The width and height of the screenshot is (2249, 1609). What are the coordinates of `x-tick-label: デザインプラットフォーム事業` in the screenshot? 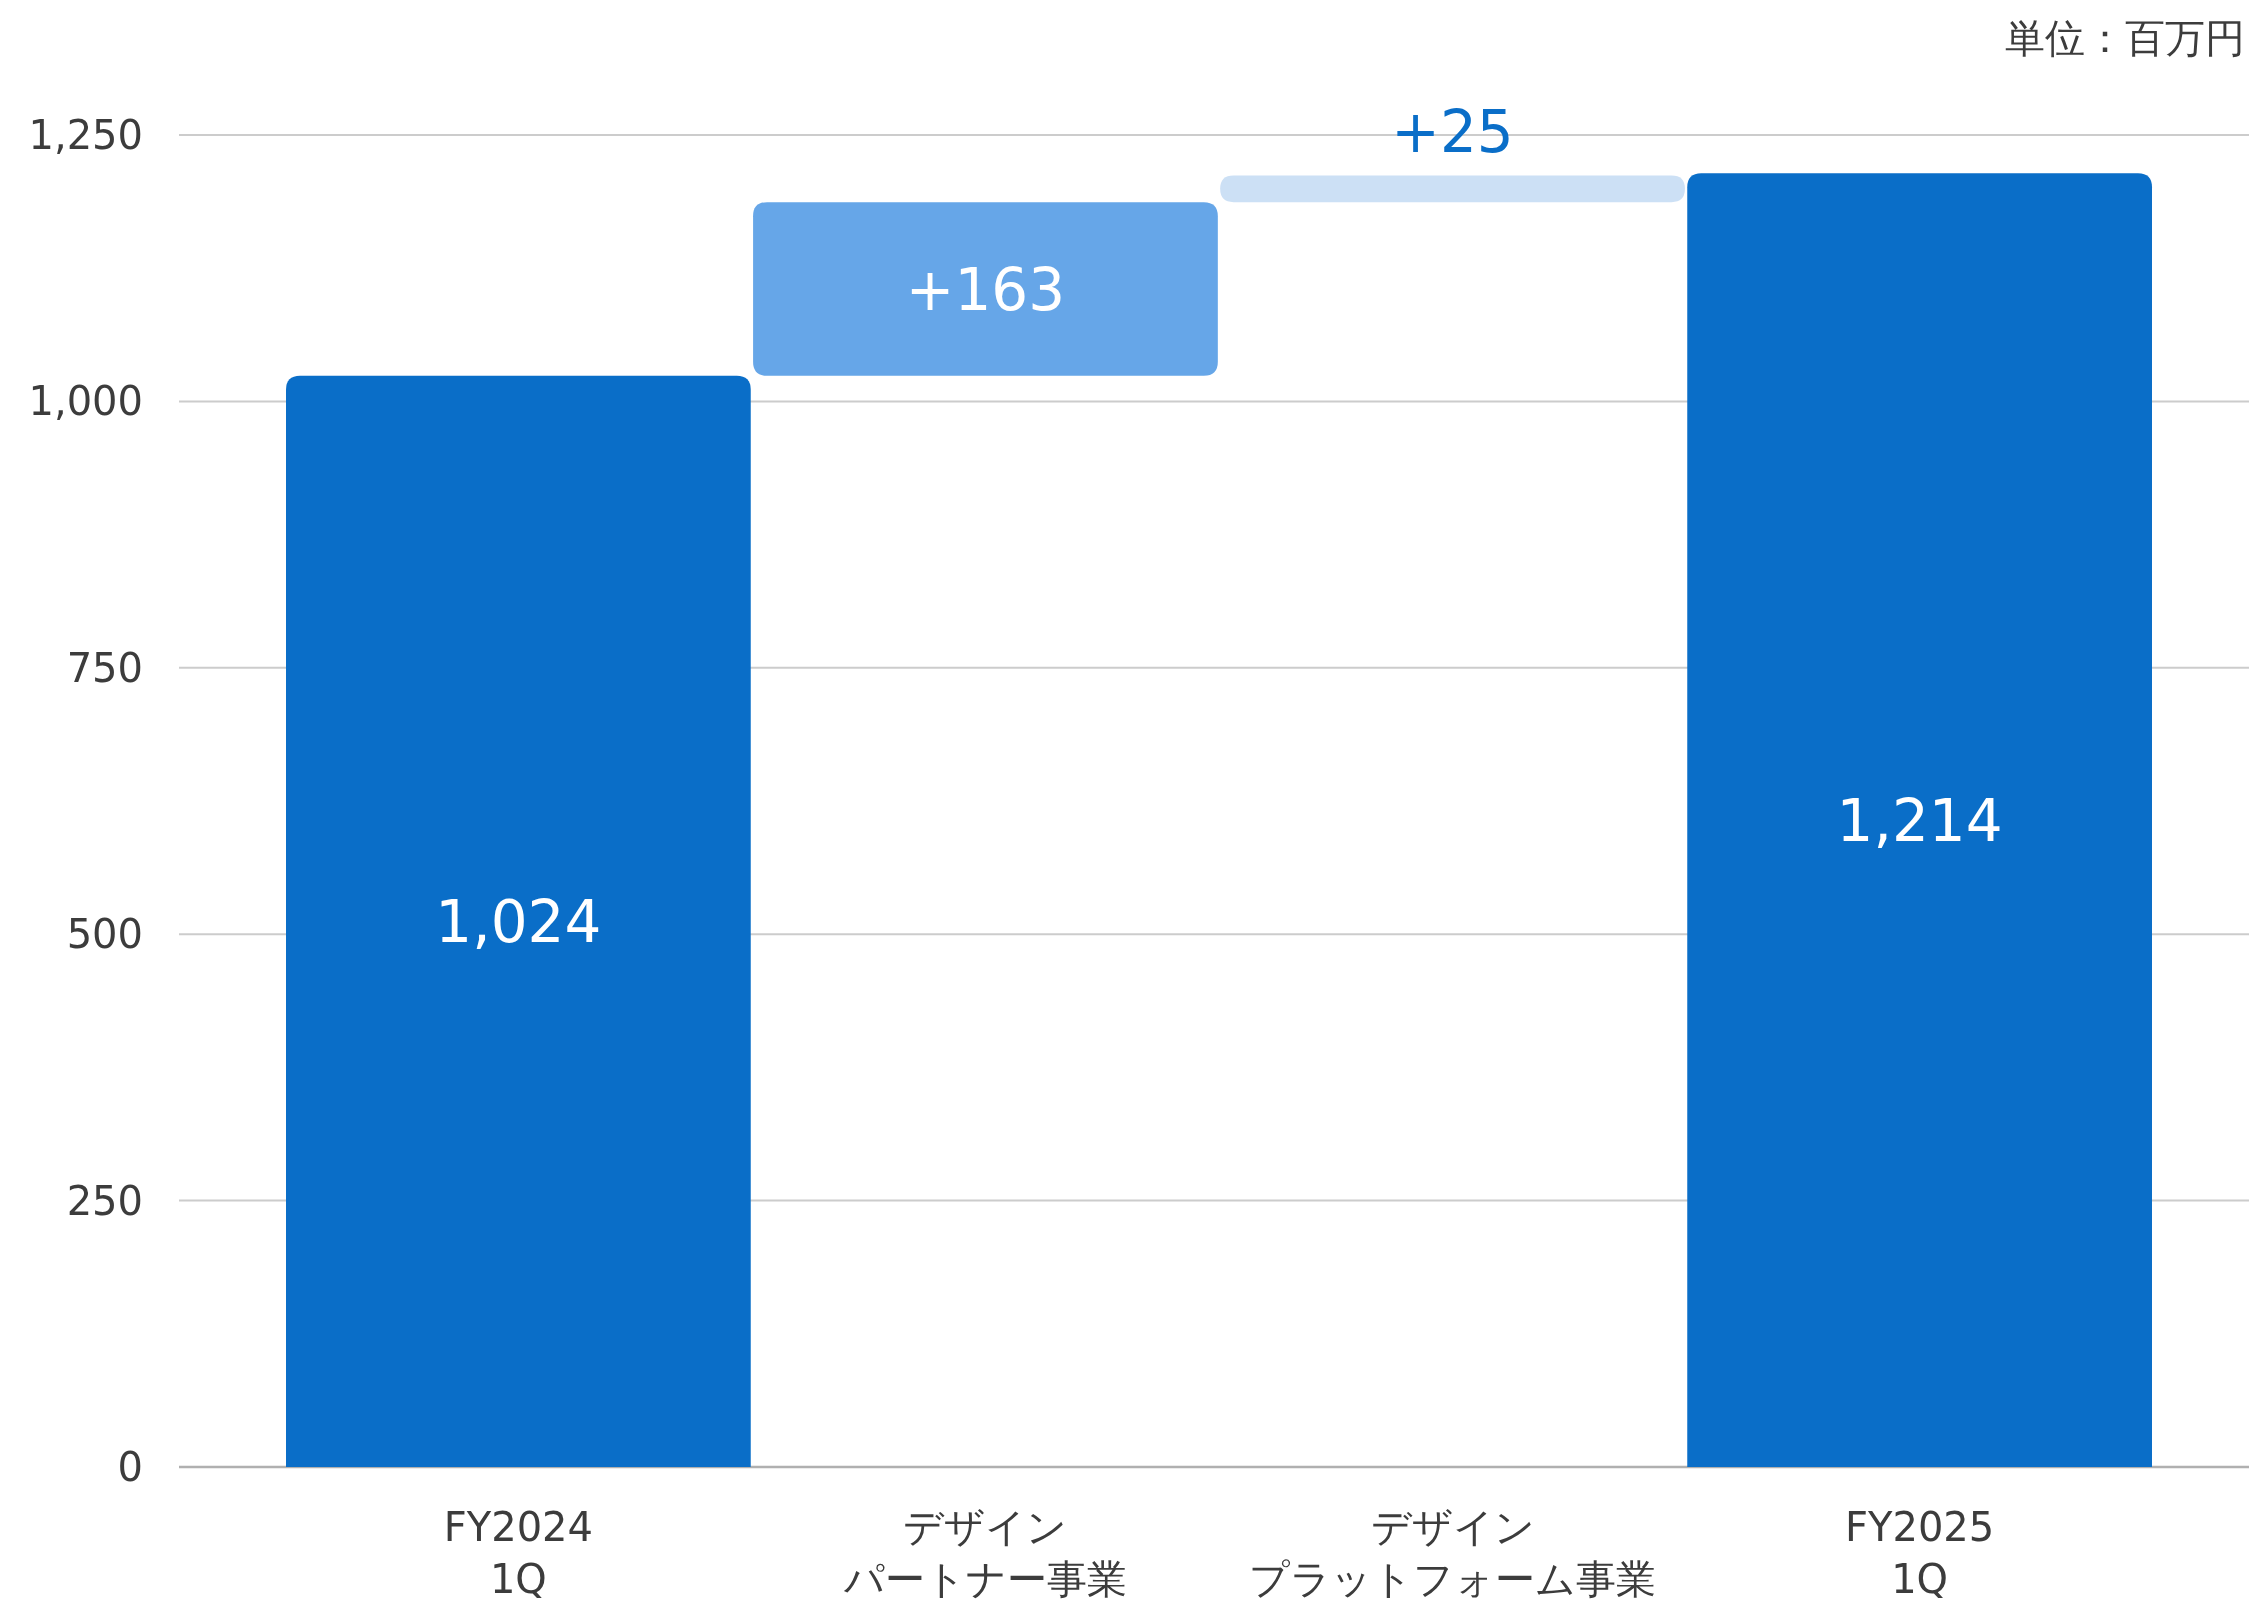 It's located at (1453, 1553).